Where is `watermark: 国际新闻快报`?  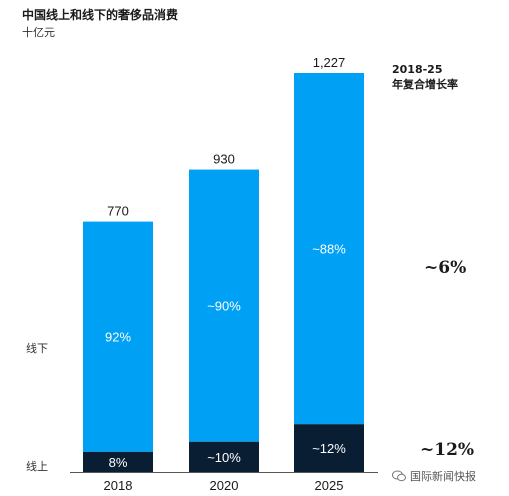 watermark: 国际新闻快报 is located at coordinates (434, 476).